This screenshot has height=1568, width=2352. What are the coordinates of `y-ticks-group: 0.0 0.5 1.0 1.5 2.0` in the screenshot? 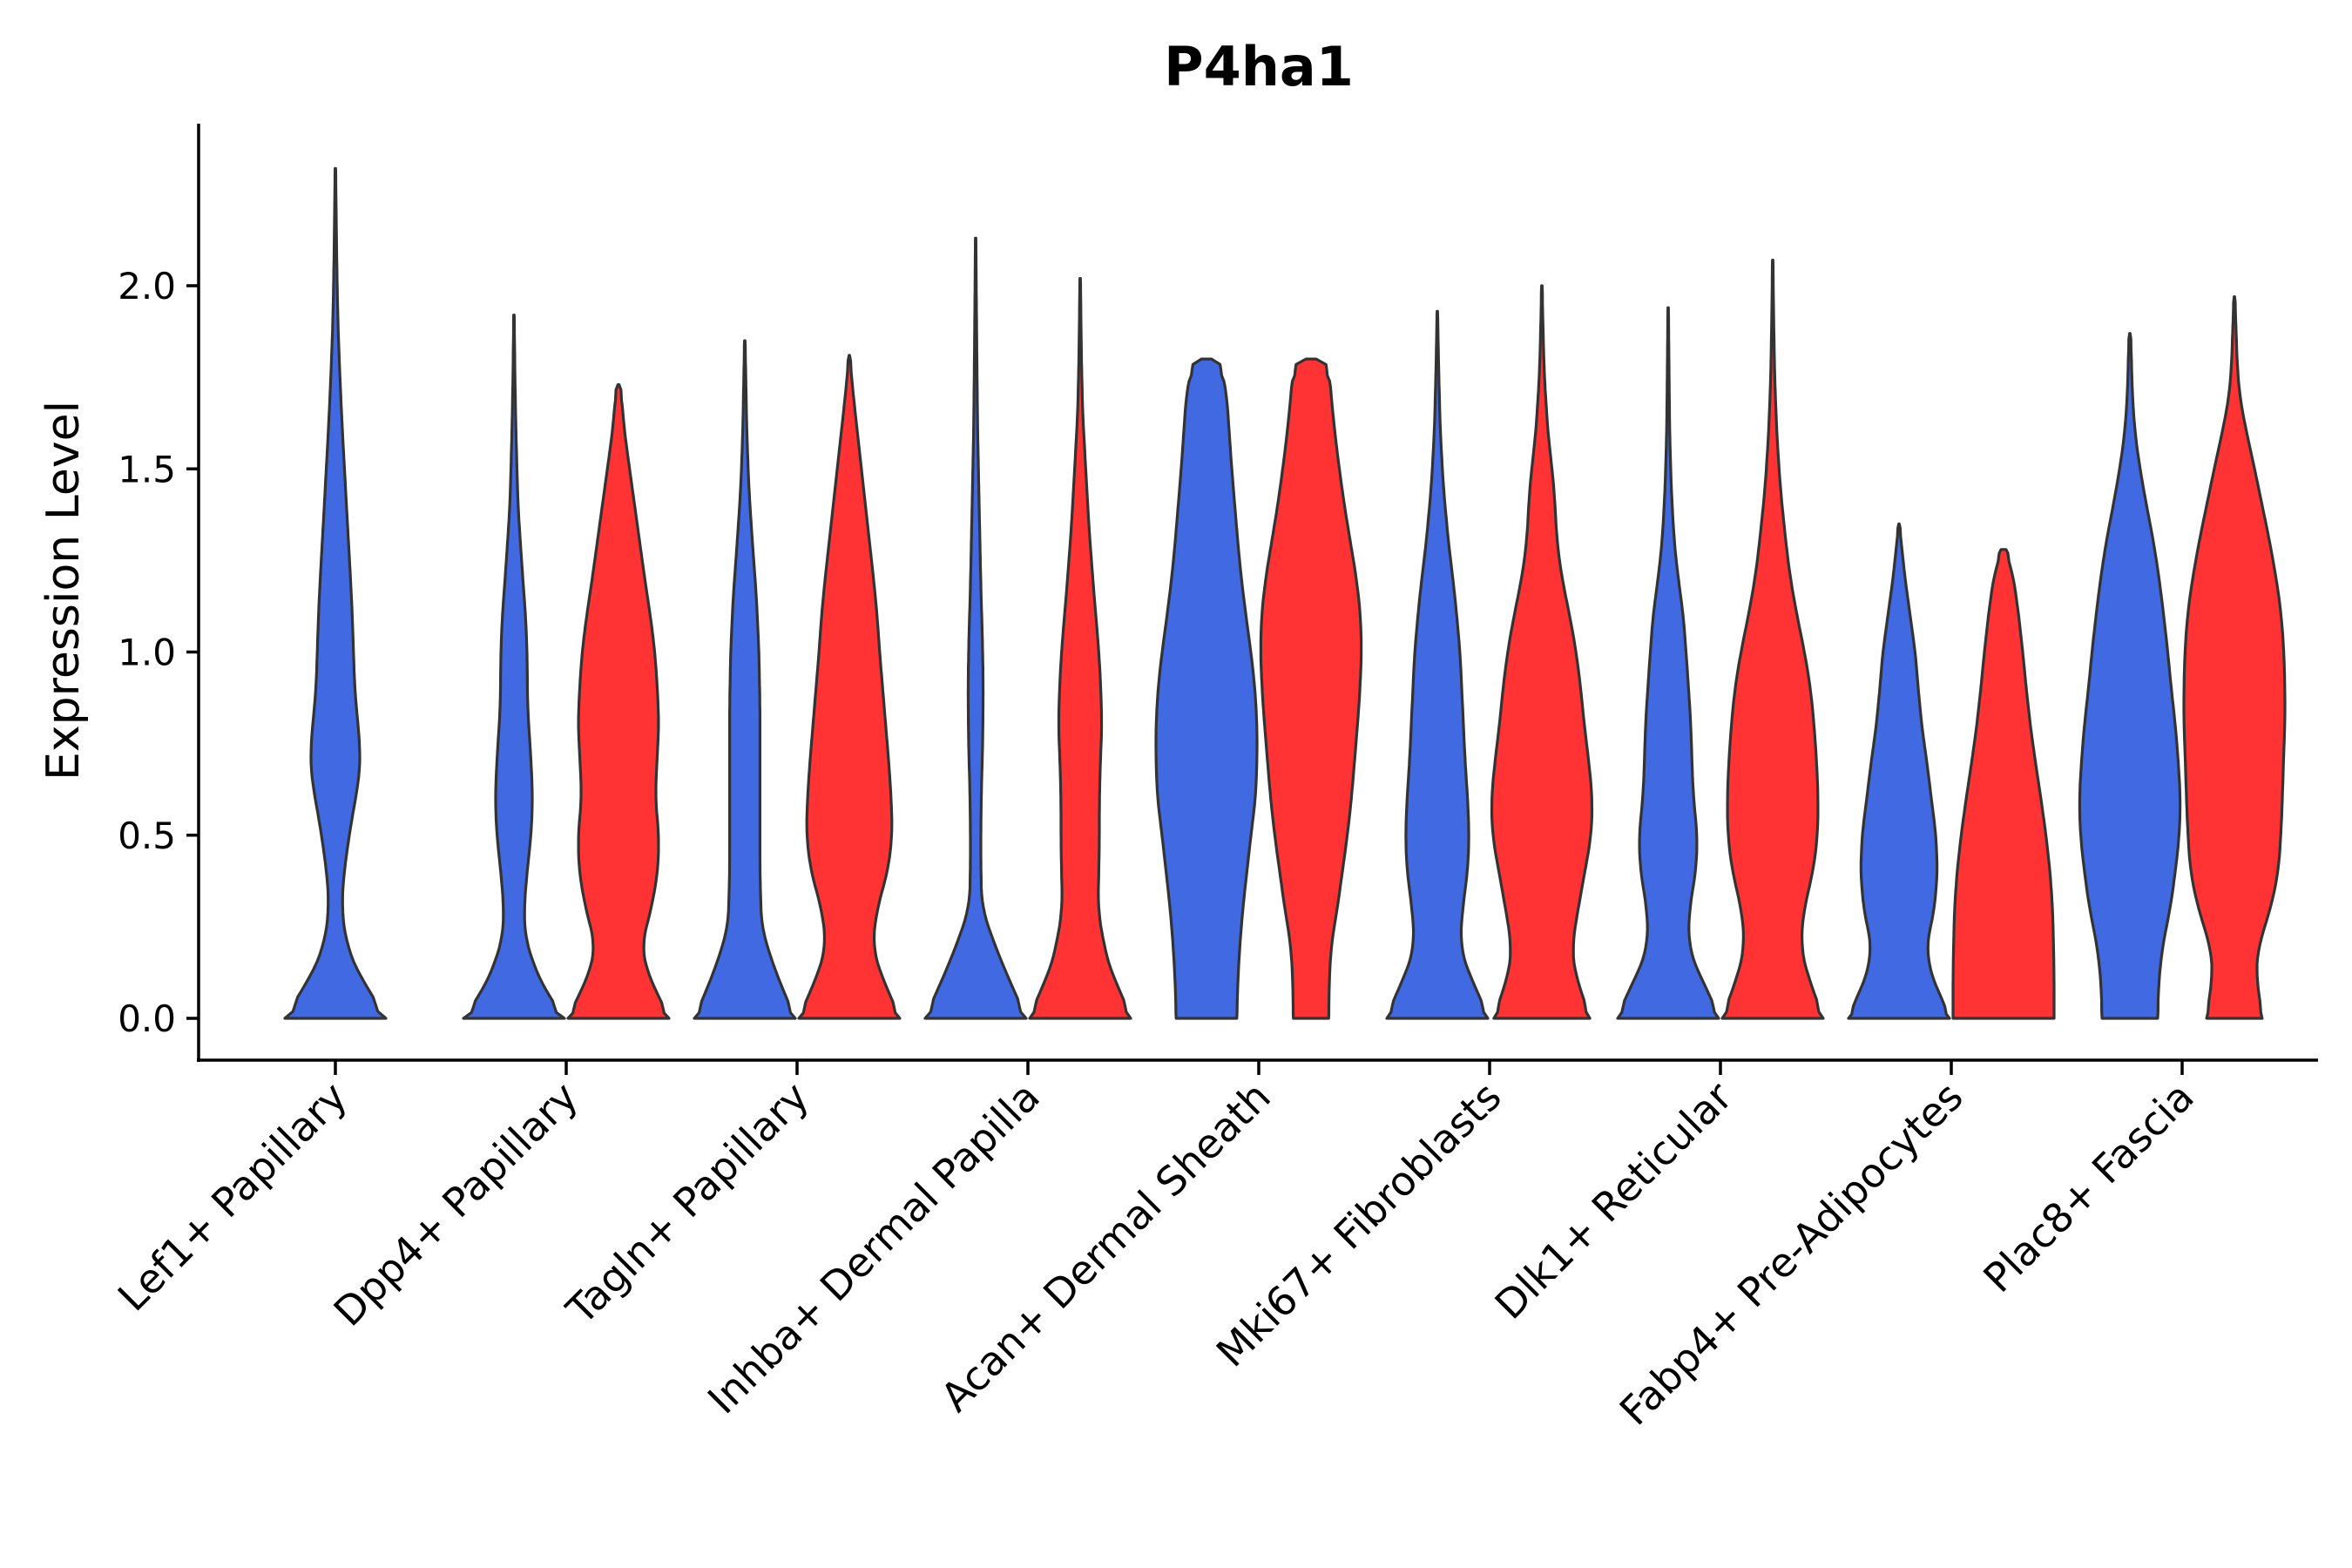 It's located at (158, 652).